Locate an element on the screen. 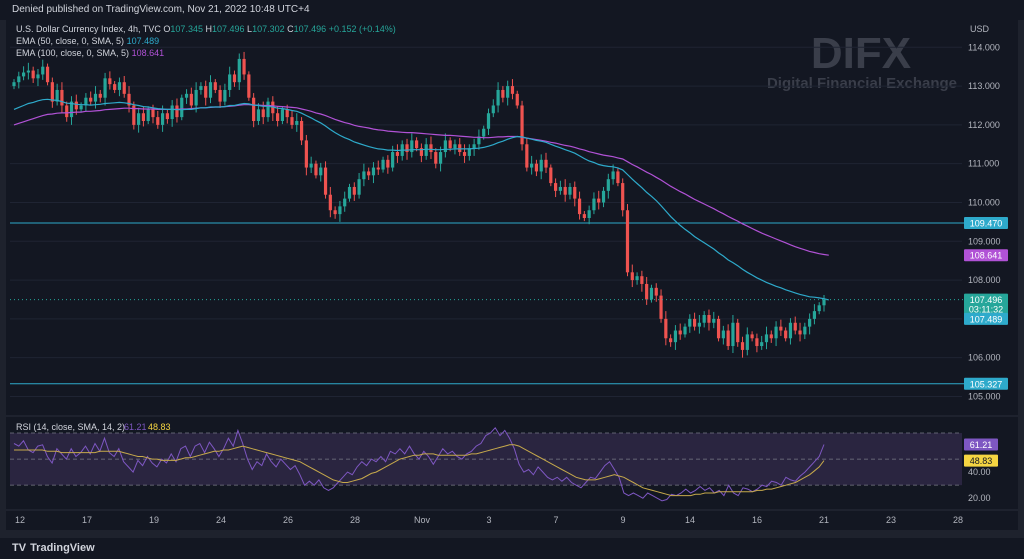  price-axis-label: 108.641 is located at coordinates (986, 256).